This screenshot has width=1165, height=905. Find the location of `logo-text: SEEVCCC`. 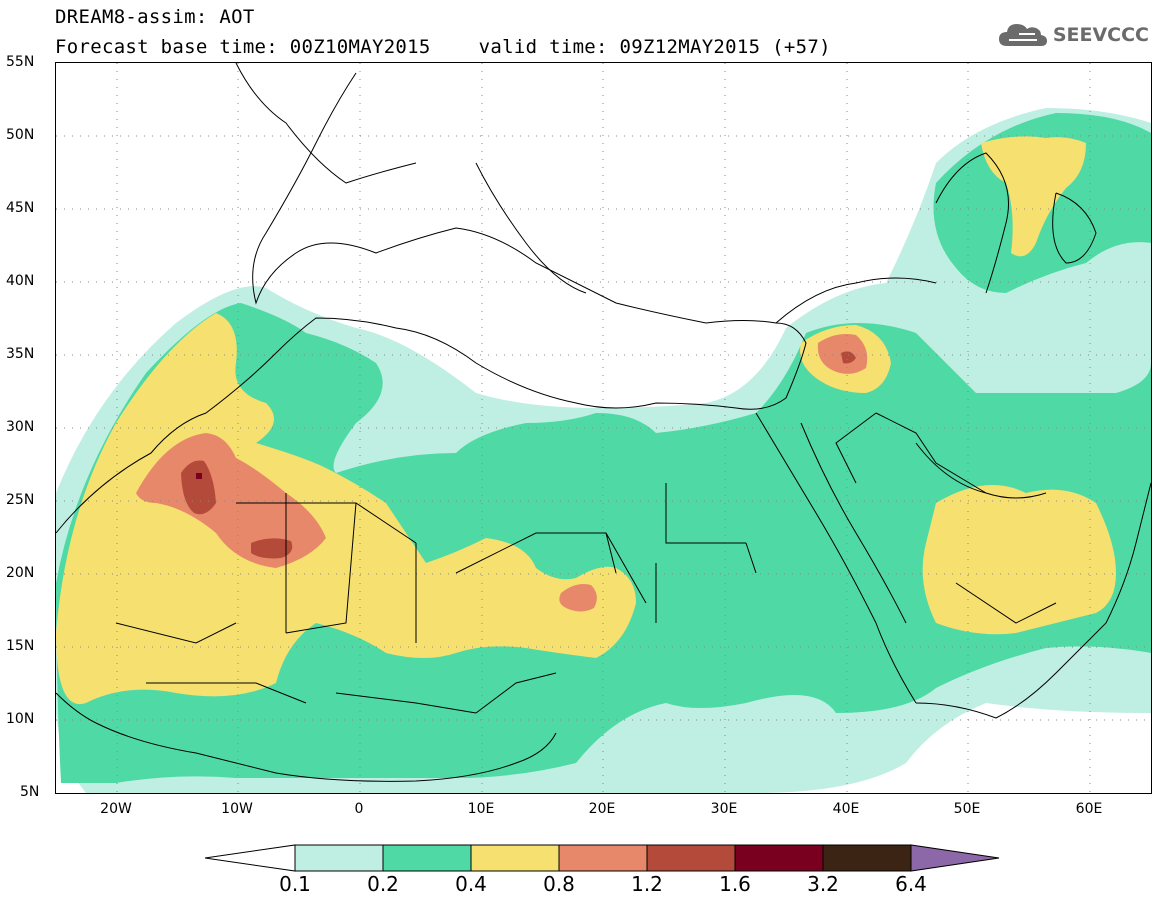

logo-text: SEEVCCC is located at coordinates (1100, 35).